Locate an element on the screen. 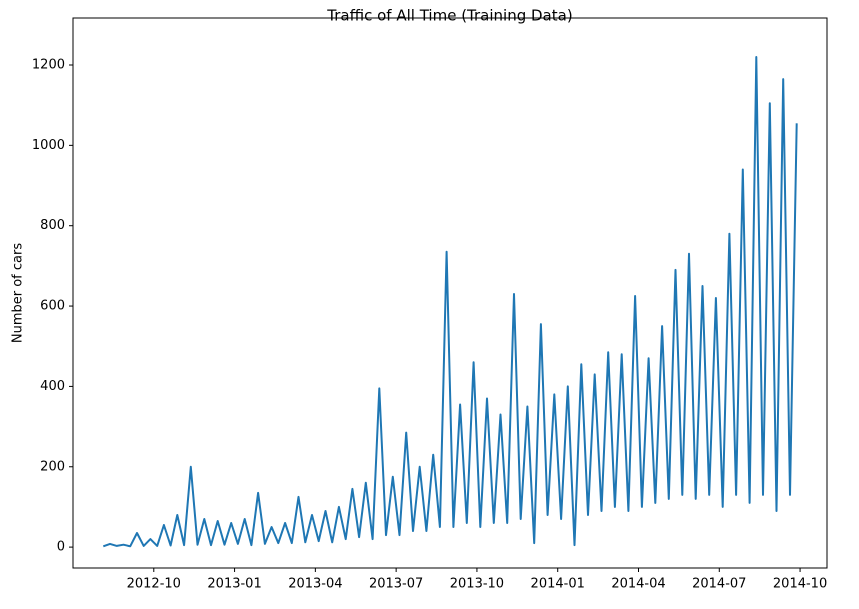  x-tick-label: 2013-07 is located at coordinates (396, 584).